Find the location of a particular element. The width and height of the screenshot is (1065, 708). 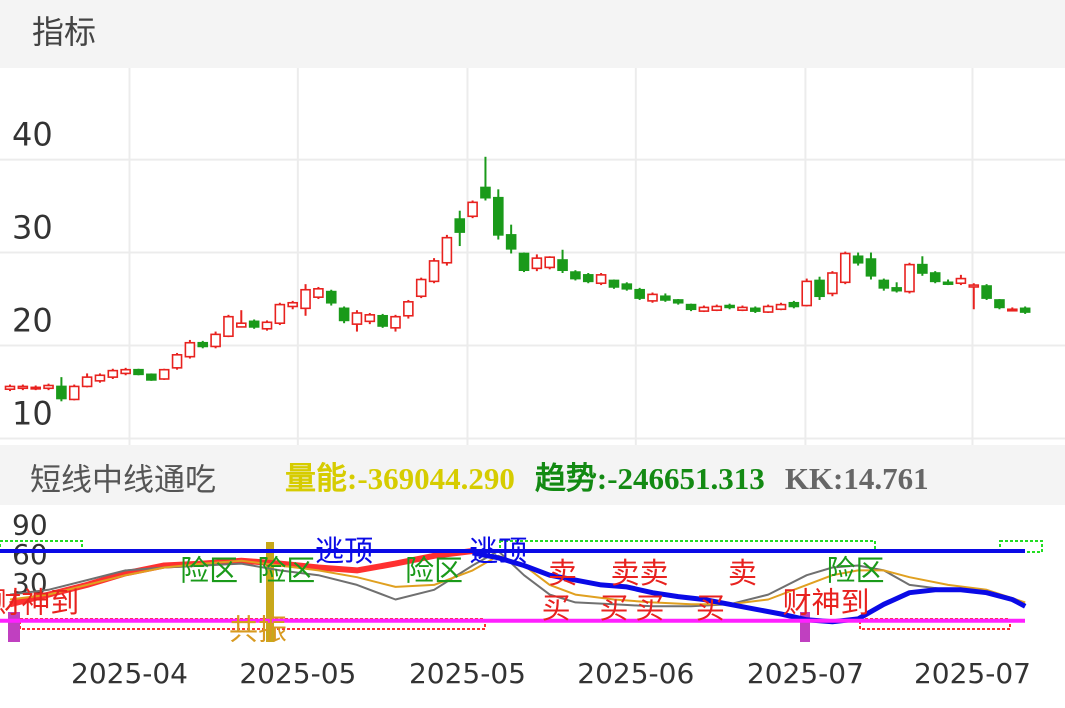

metric: 趋势:-246651.313 is located at coordinates (650, 478).